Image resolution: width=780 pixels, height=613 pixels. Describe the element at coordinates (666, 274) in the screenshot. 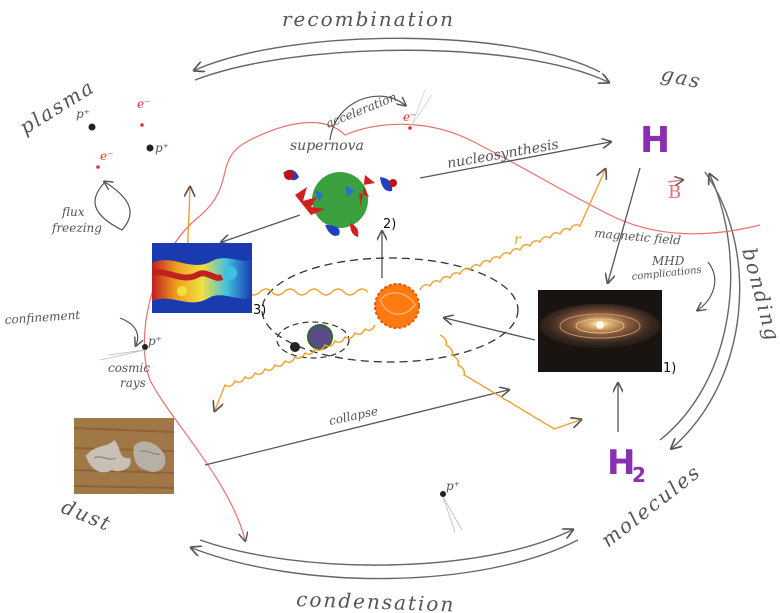

I see `label-complications: complications` at that location.